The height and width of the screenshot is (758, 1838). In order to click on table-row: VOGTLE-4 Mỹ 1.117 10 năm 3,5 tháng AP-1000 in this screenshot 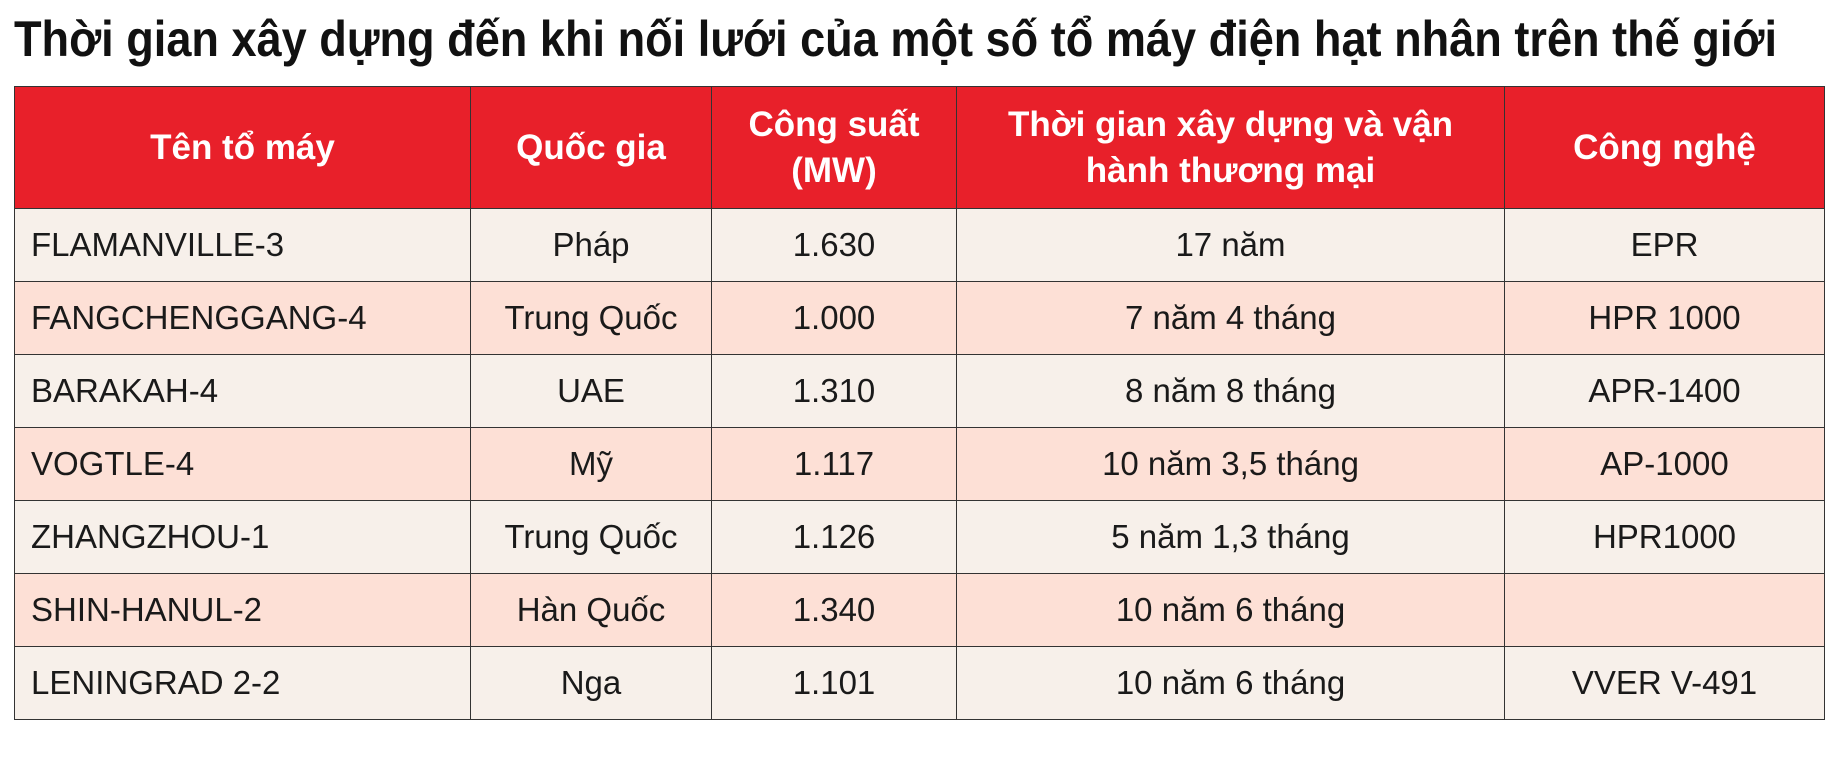, I will do `click(919, 464)`.